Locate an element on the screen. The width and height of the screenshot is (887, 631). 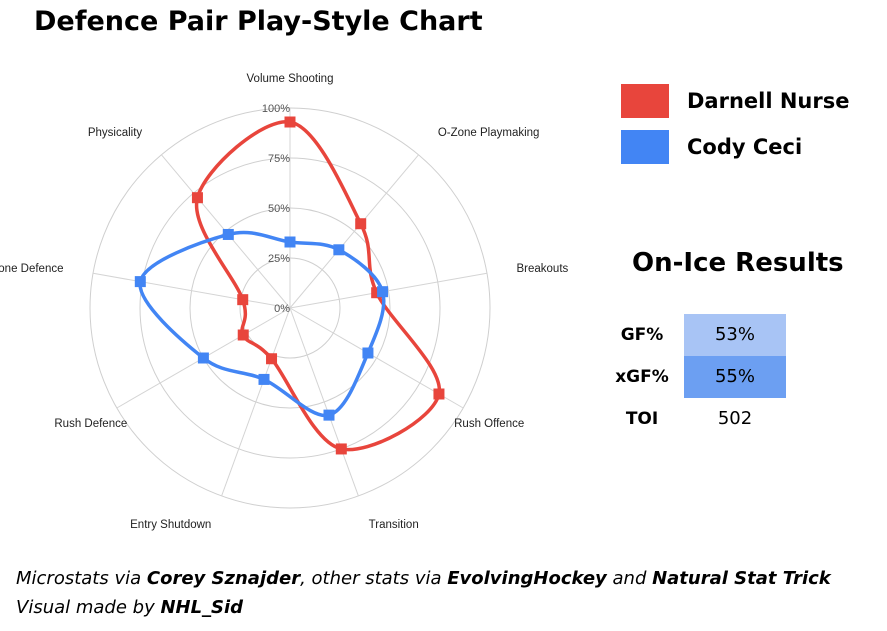
results-label-gf: GF% is located at coordinates (642, 335).